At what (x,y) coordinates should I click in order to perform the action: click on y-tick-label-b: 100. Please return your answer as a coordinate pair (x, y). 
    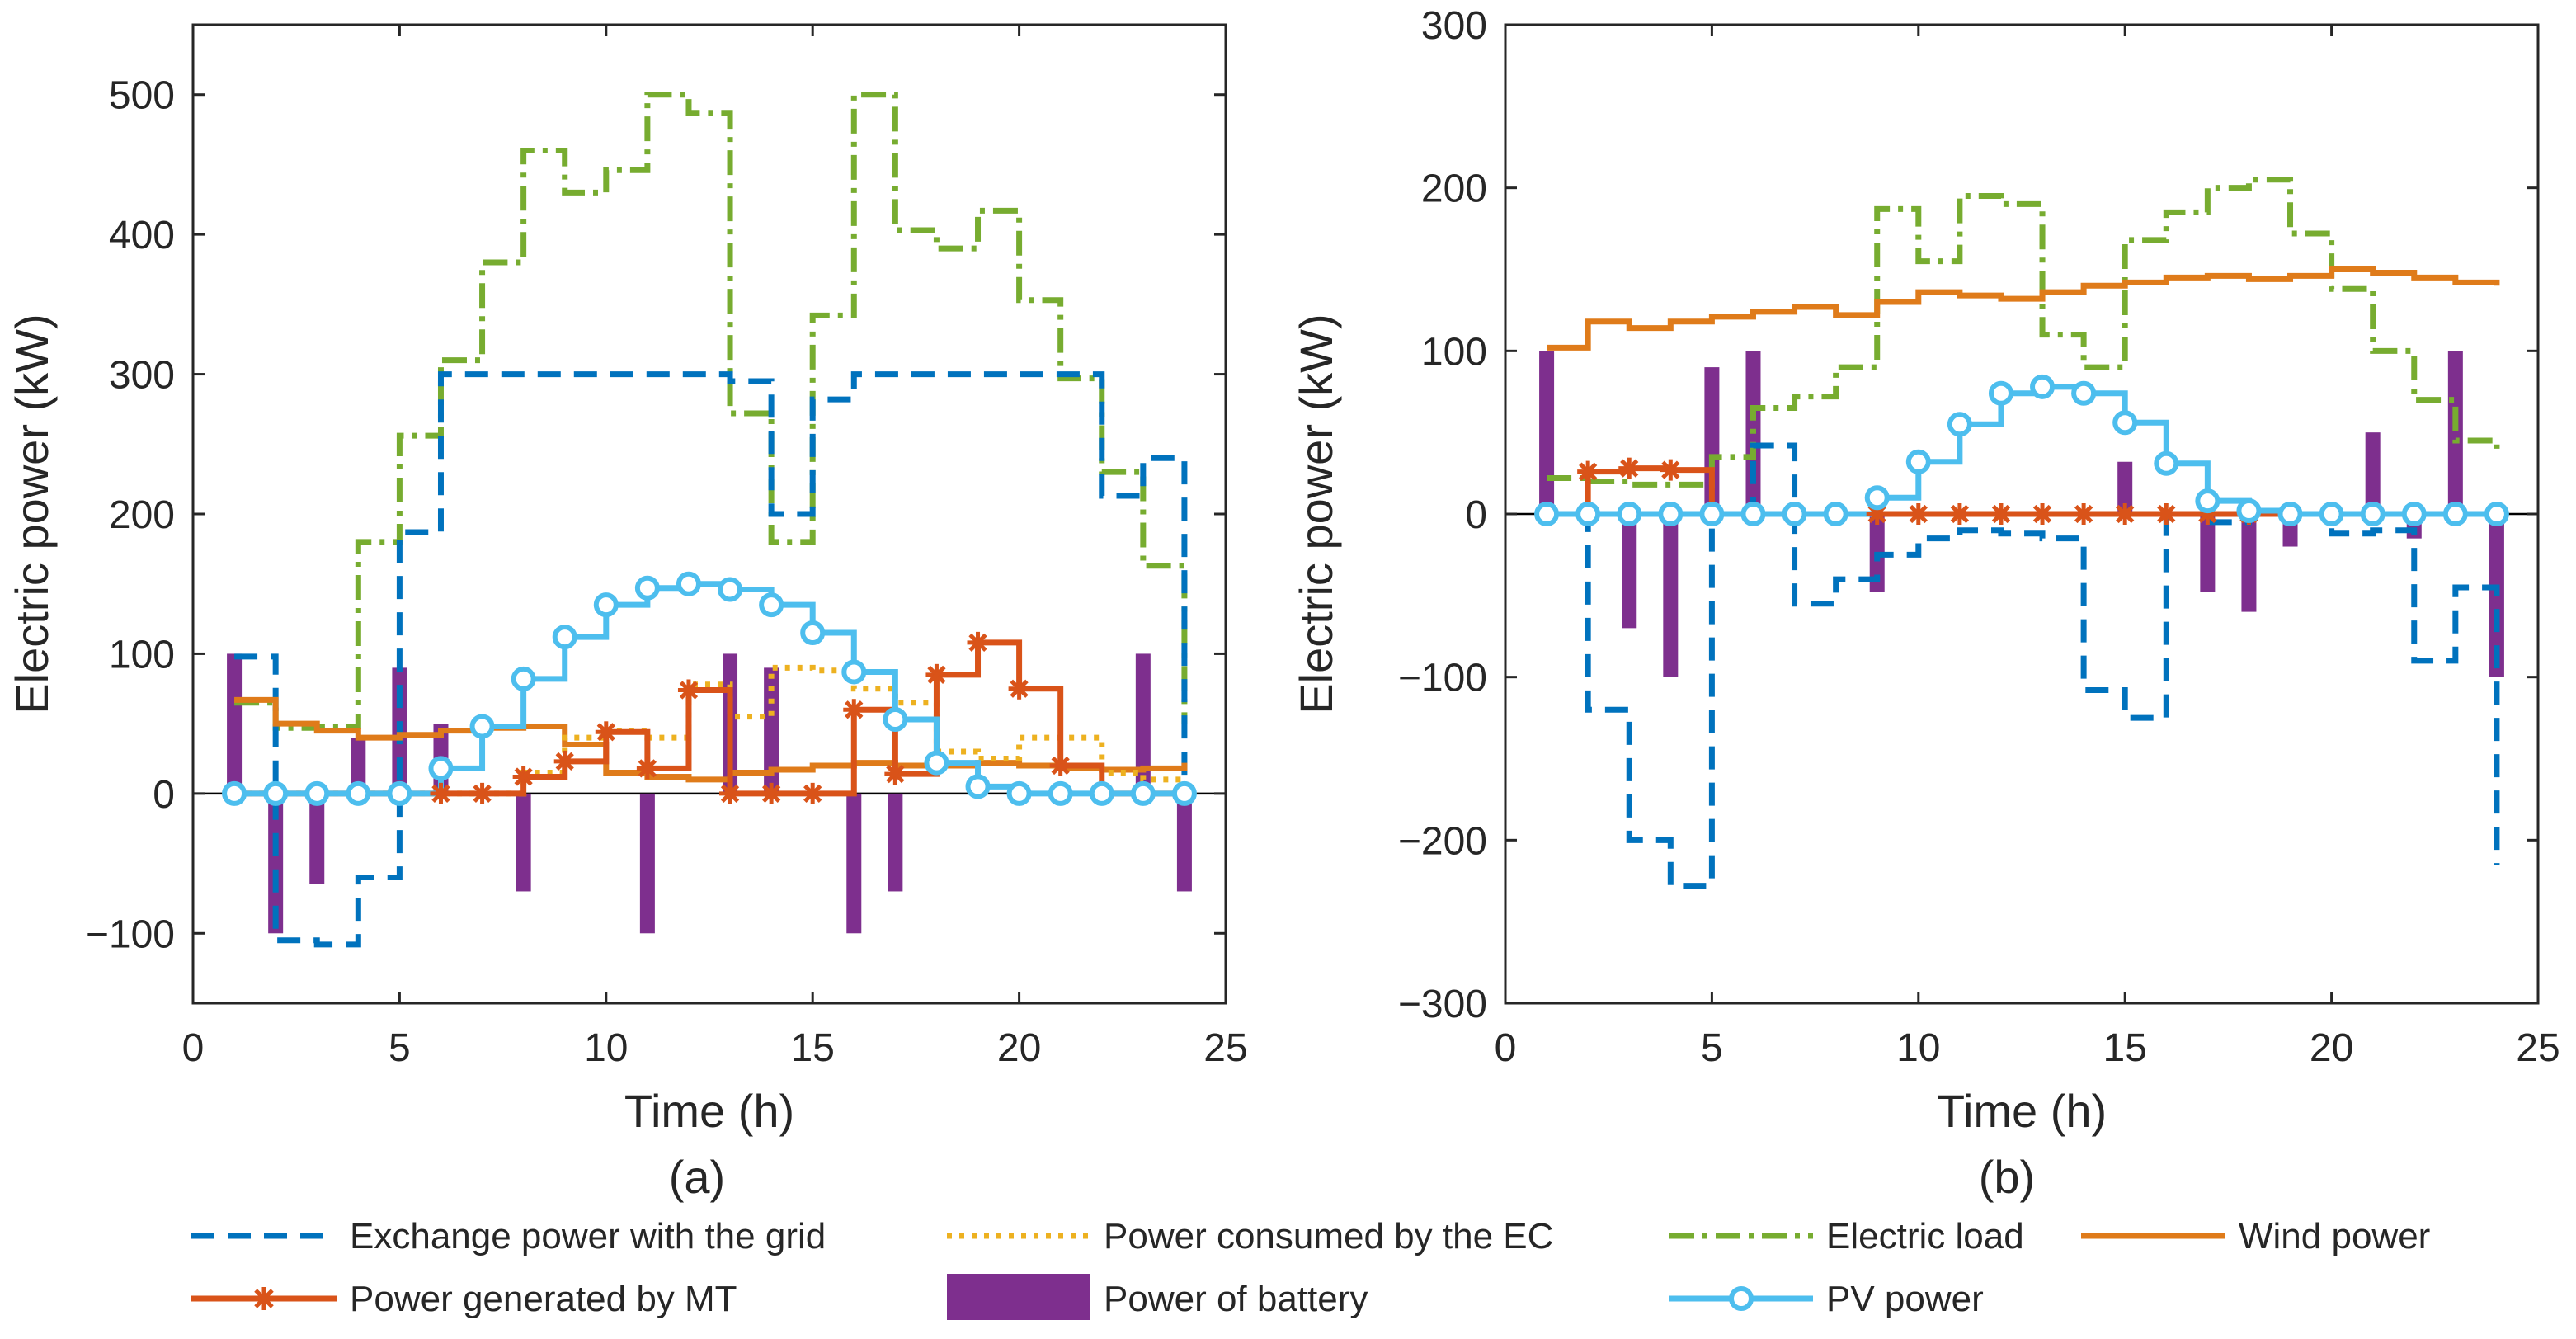
    Looking at the image, I should click on (1454, 352).